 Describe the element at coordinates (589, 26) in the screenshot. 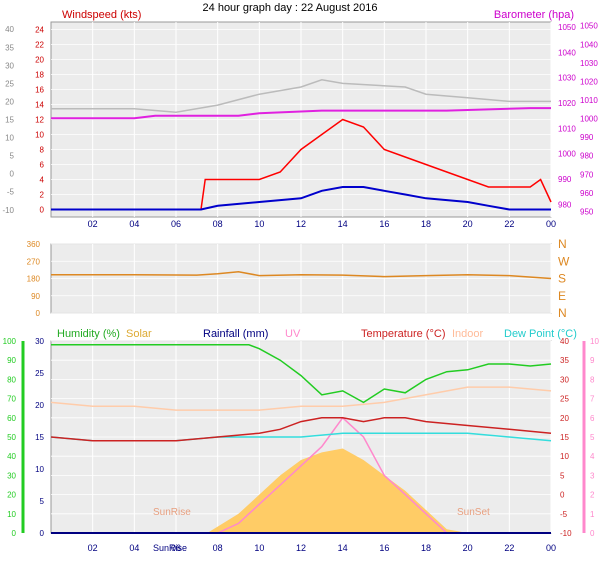

I see `barometer-extra-tick-label: 1050` at that location.